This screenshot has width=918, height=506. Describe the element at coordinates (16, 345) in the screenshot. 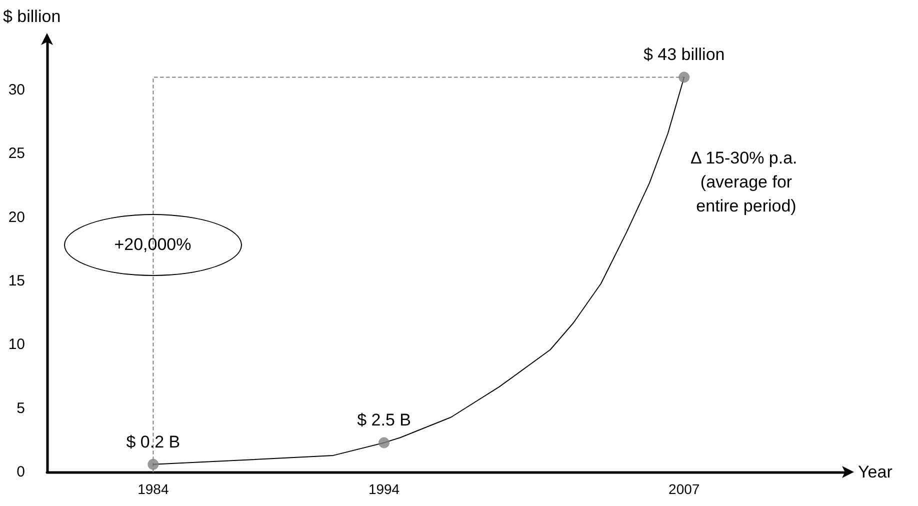

I see `y-tick-label: 10` at that location.